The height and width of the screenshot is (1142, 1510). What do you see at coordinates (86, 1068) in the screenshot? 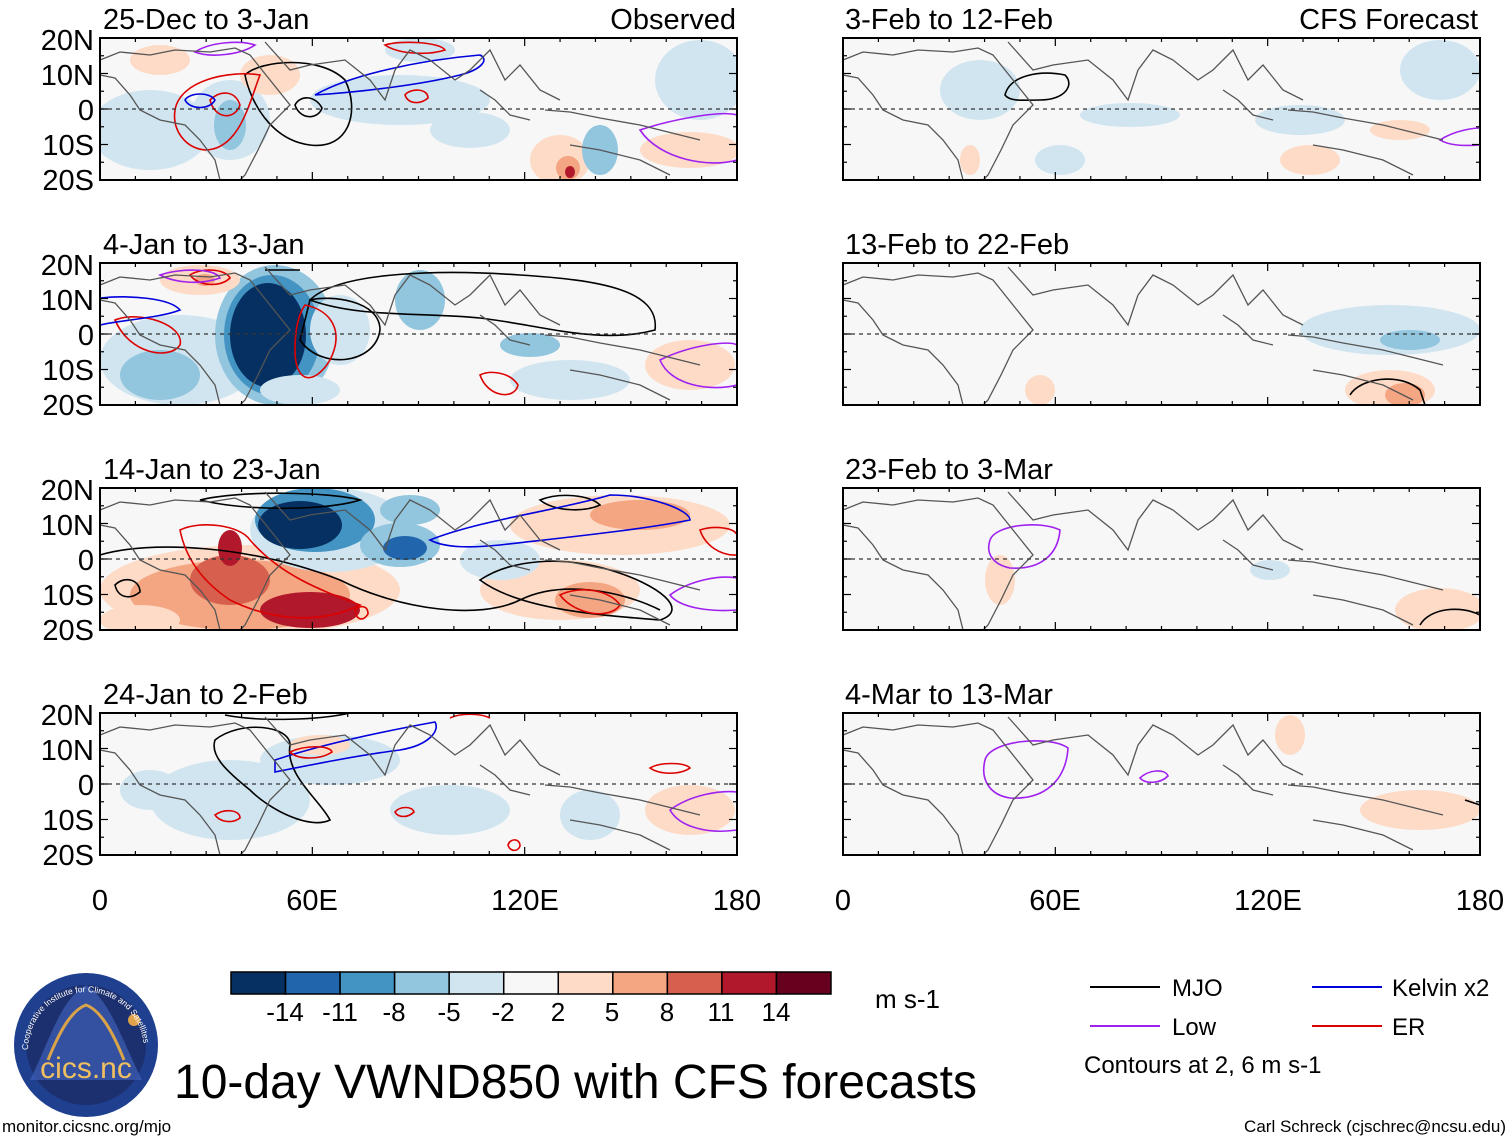
I see `logo-text: cics.nc` at bounding box center [86, 1068].